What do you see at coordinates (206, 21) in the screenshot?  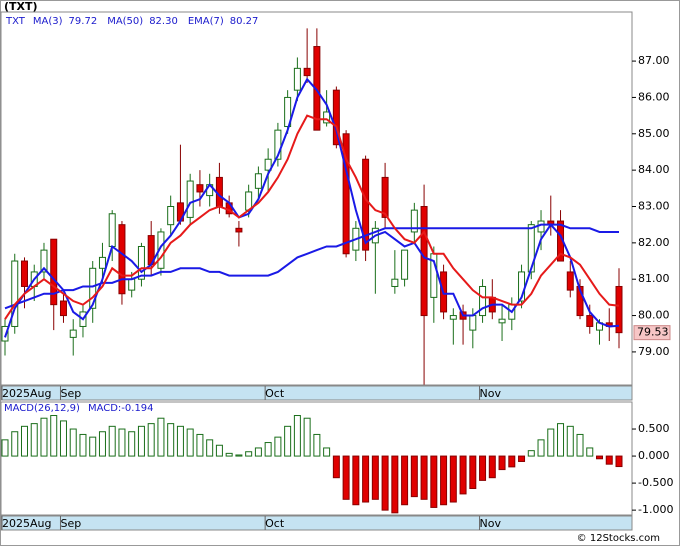 I see `legend-name: EMA(7)` at bounding box center [206, 21].